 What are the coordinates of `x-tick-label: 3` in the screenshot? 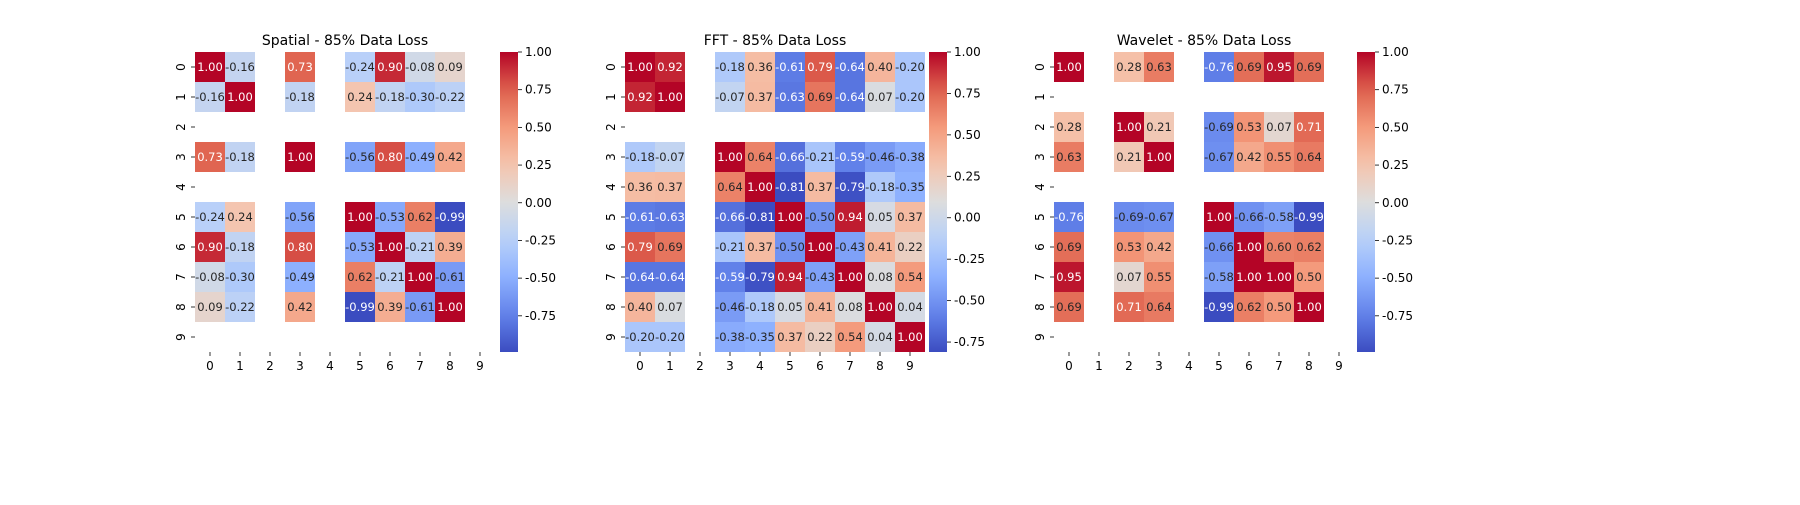 It's located at (1159, 366).